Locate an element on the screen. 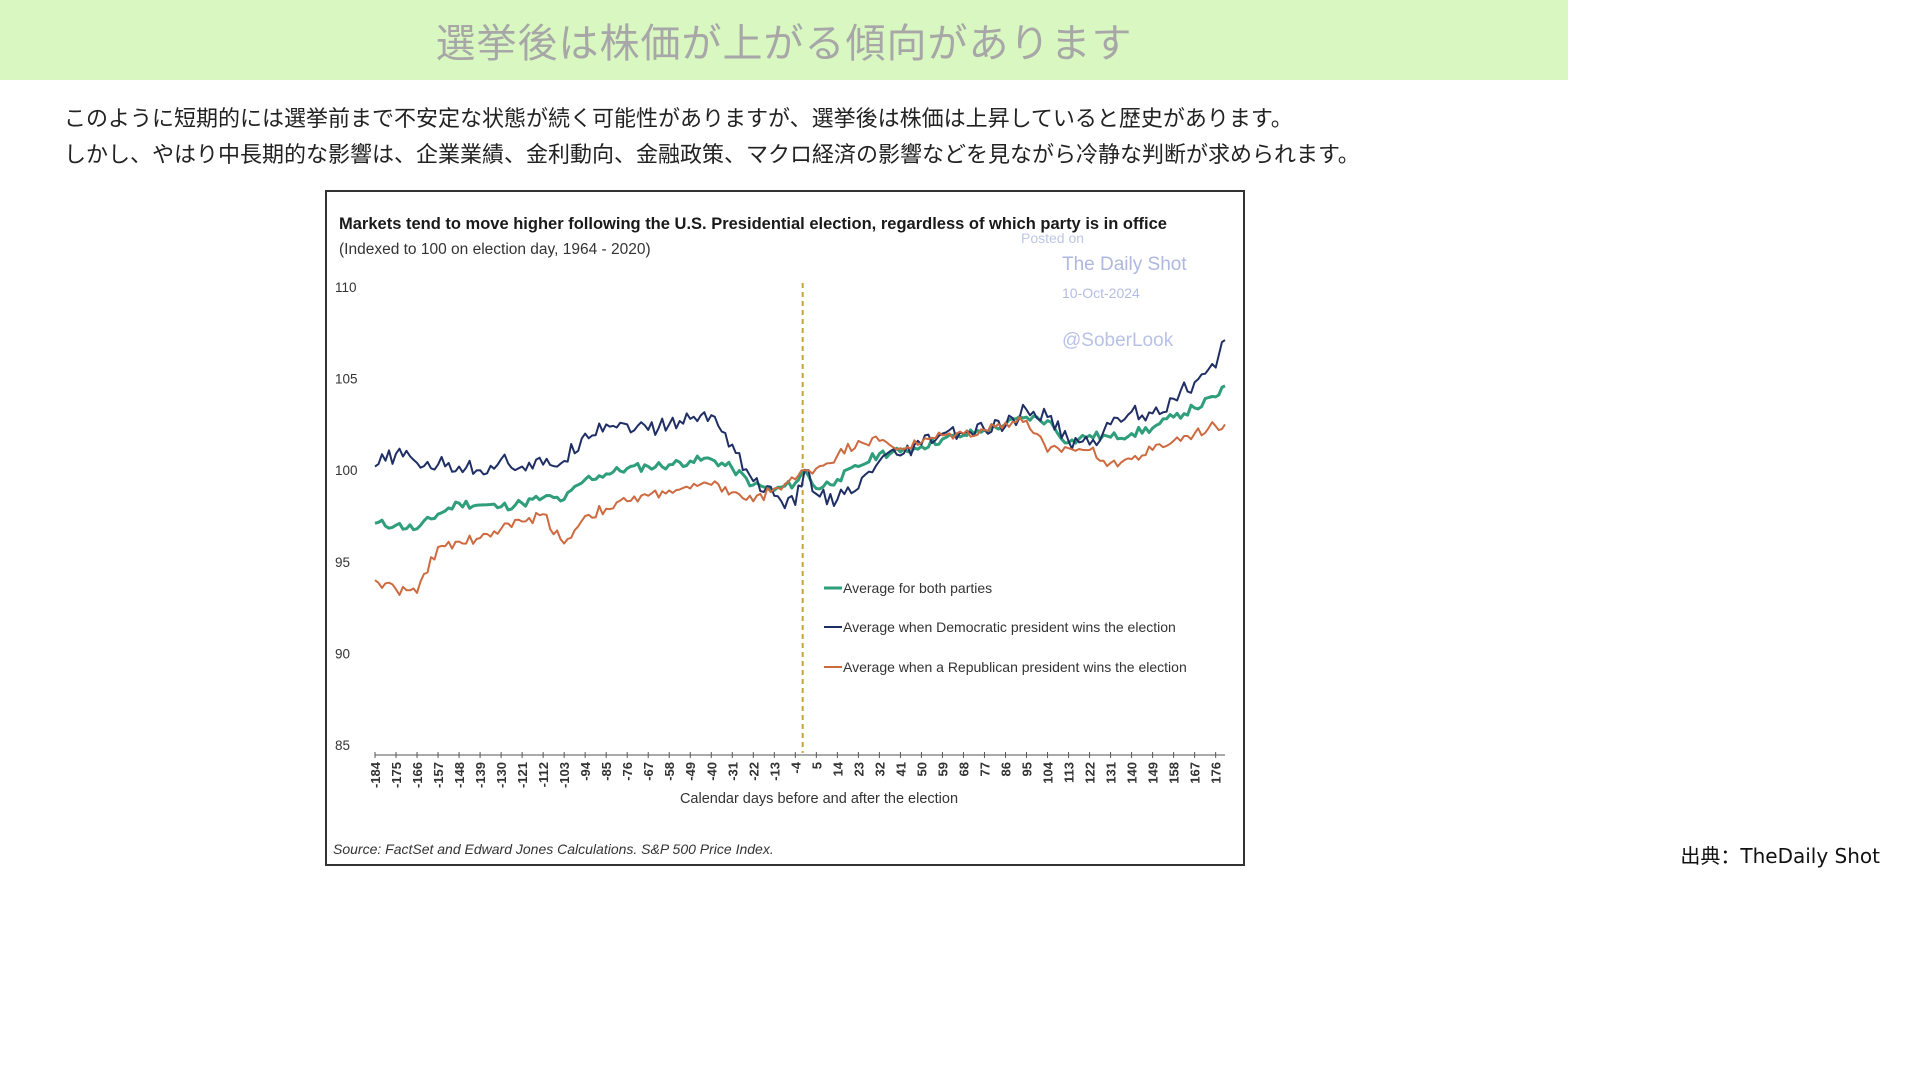  series-line-rep is located at coordinates (800, 506).